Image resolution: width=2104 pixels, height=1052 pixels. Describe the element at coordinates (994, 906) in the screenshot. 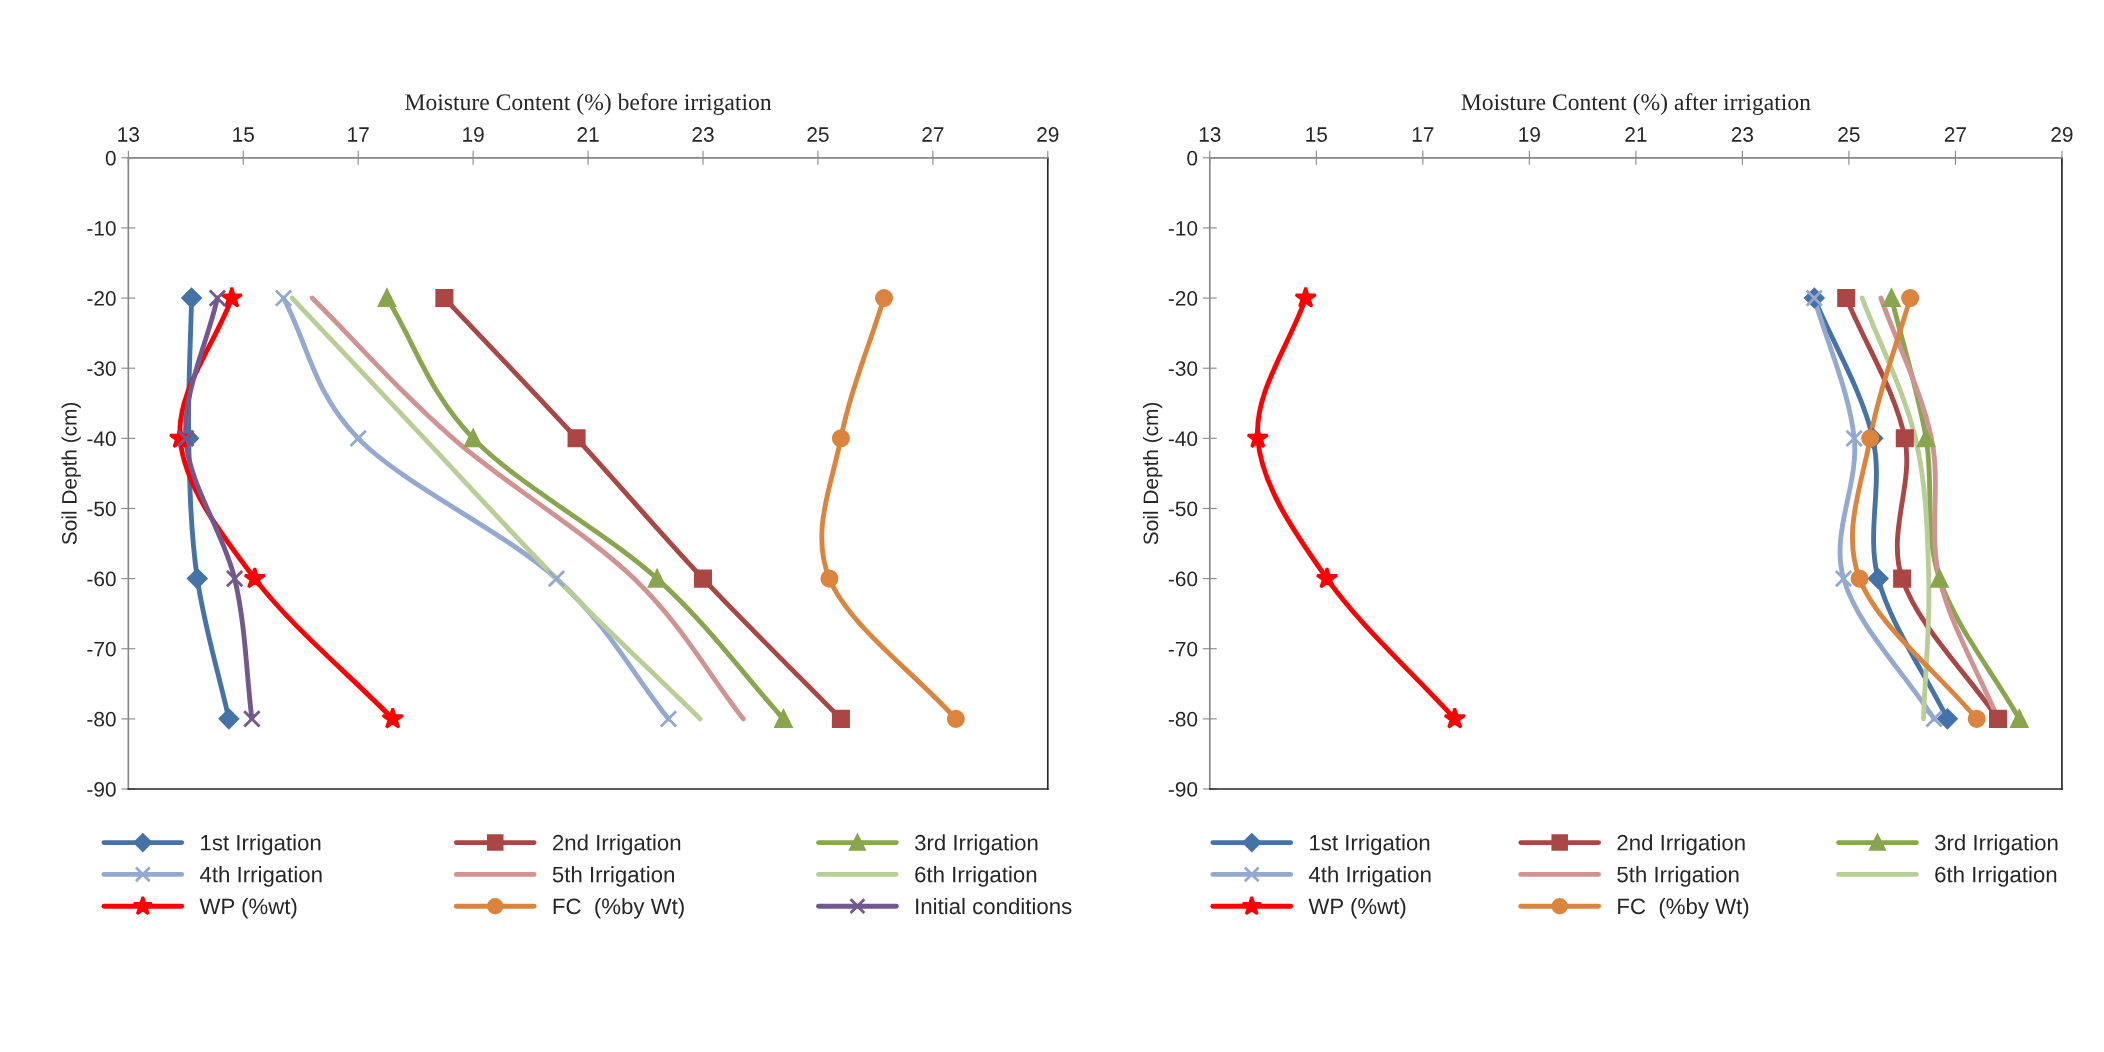

I see `legend-label: Initial conditions` at that location.